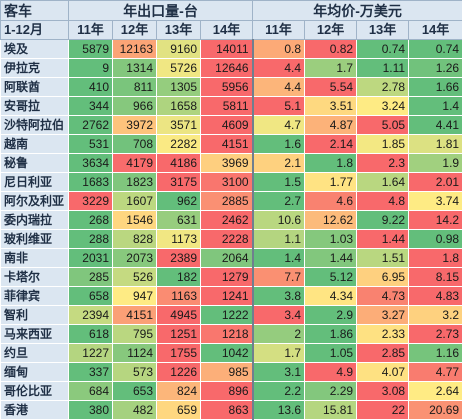 The width and height of the screenshot is (462, 420). What do you see at coordinates (331, 87) in the screenshot?
I see `price-cell: 5.54` at bounding box center [331, 87].